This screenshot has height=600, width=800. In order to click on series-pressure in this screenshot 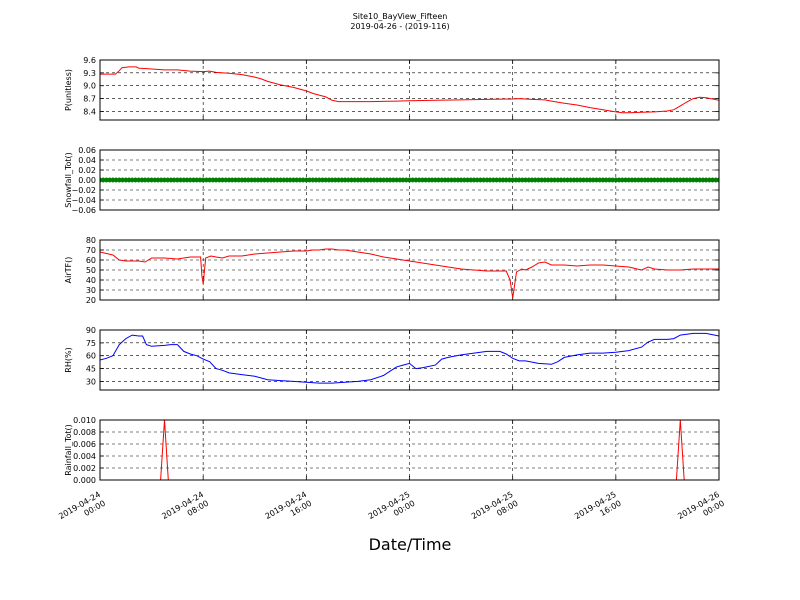, I will do `click(409, 90)`.